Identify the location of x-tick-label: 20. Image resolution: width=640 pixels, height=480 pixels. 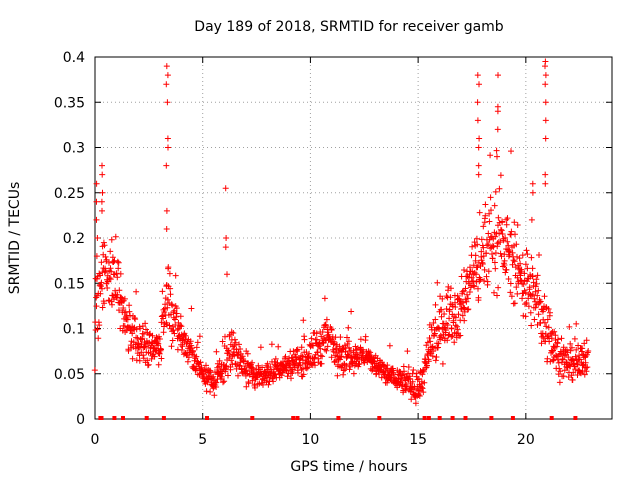
(526, 440).